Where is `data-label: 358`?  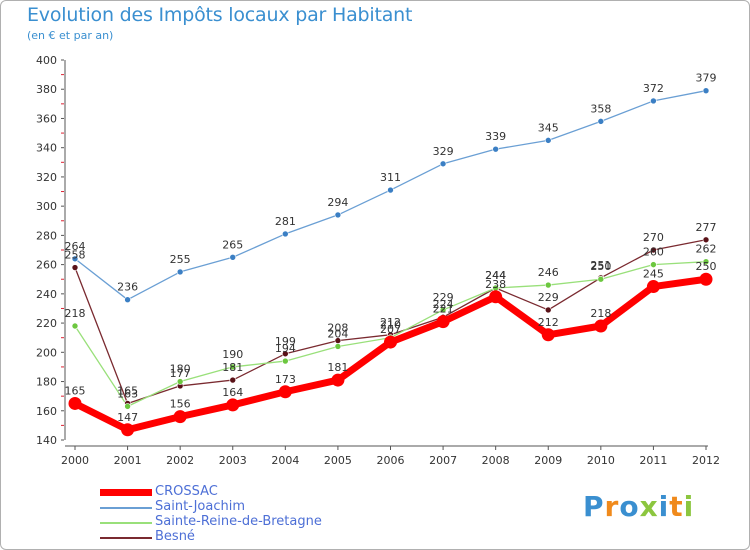
data-label: 358 is located at coordinates (600, 108).